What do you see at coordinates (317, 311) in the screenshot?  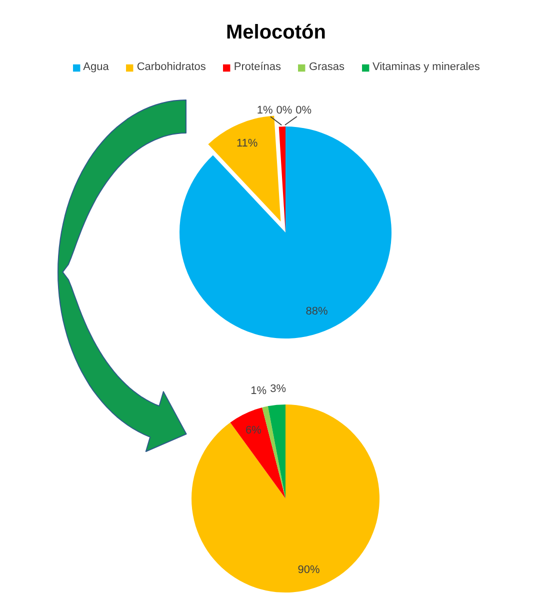 I see `data-label: 88%` at bounding box center [317, 311].